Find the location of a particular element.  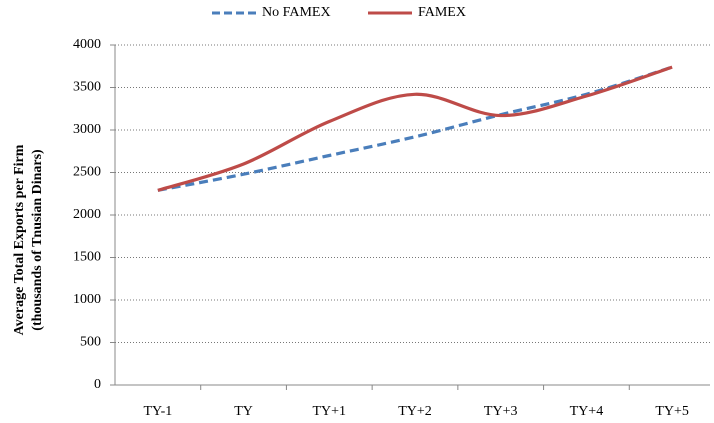

y-tick-label: 2000 is located at coordinates (87, 214).